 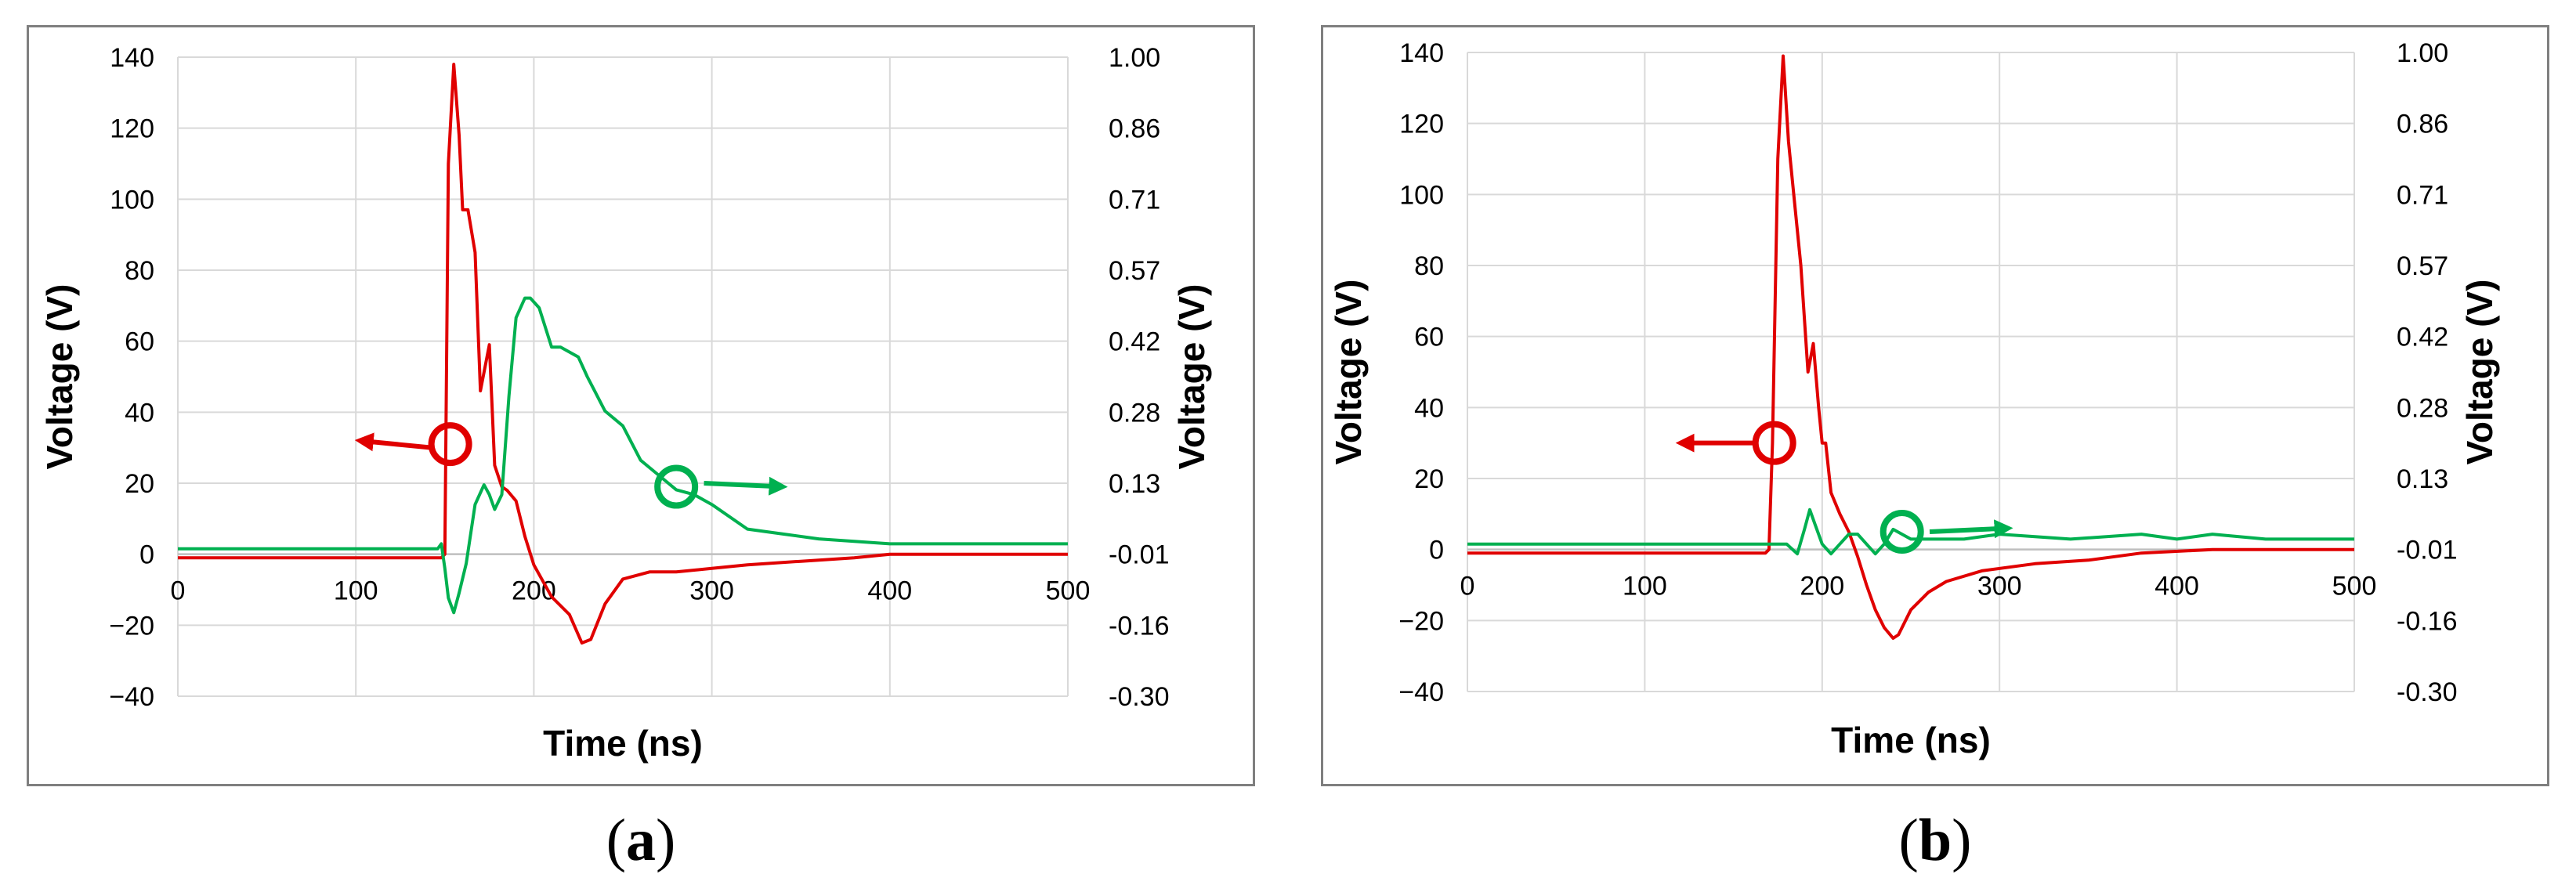 I want to click on caption-b: (b), so click(x=1935, y=841).